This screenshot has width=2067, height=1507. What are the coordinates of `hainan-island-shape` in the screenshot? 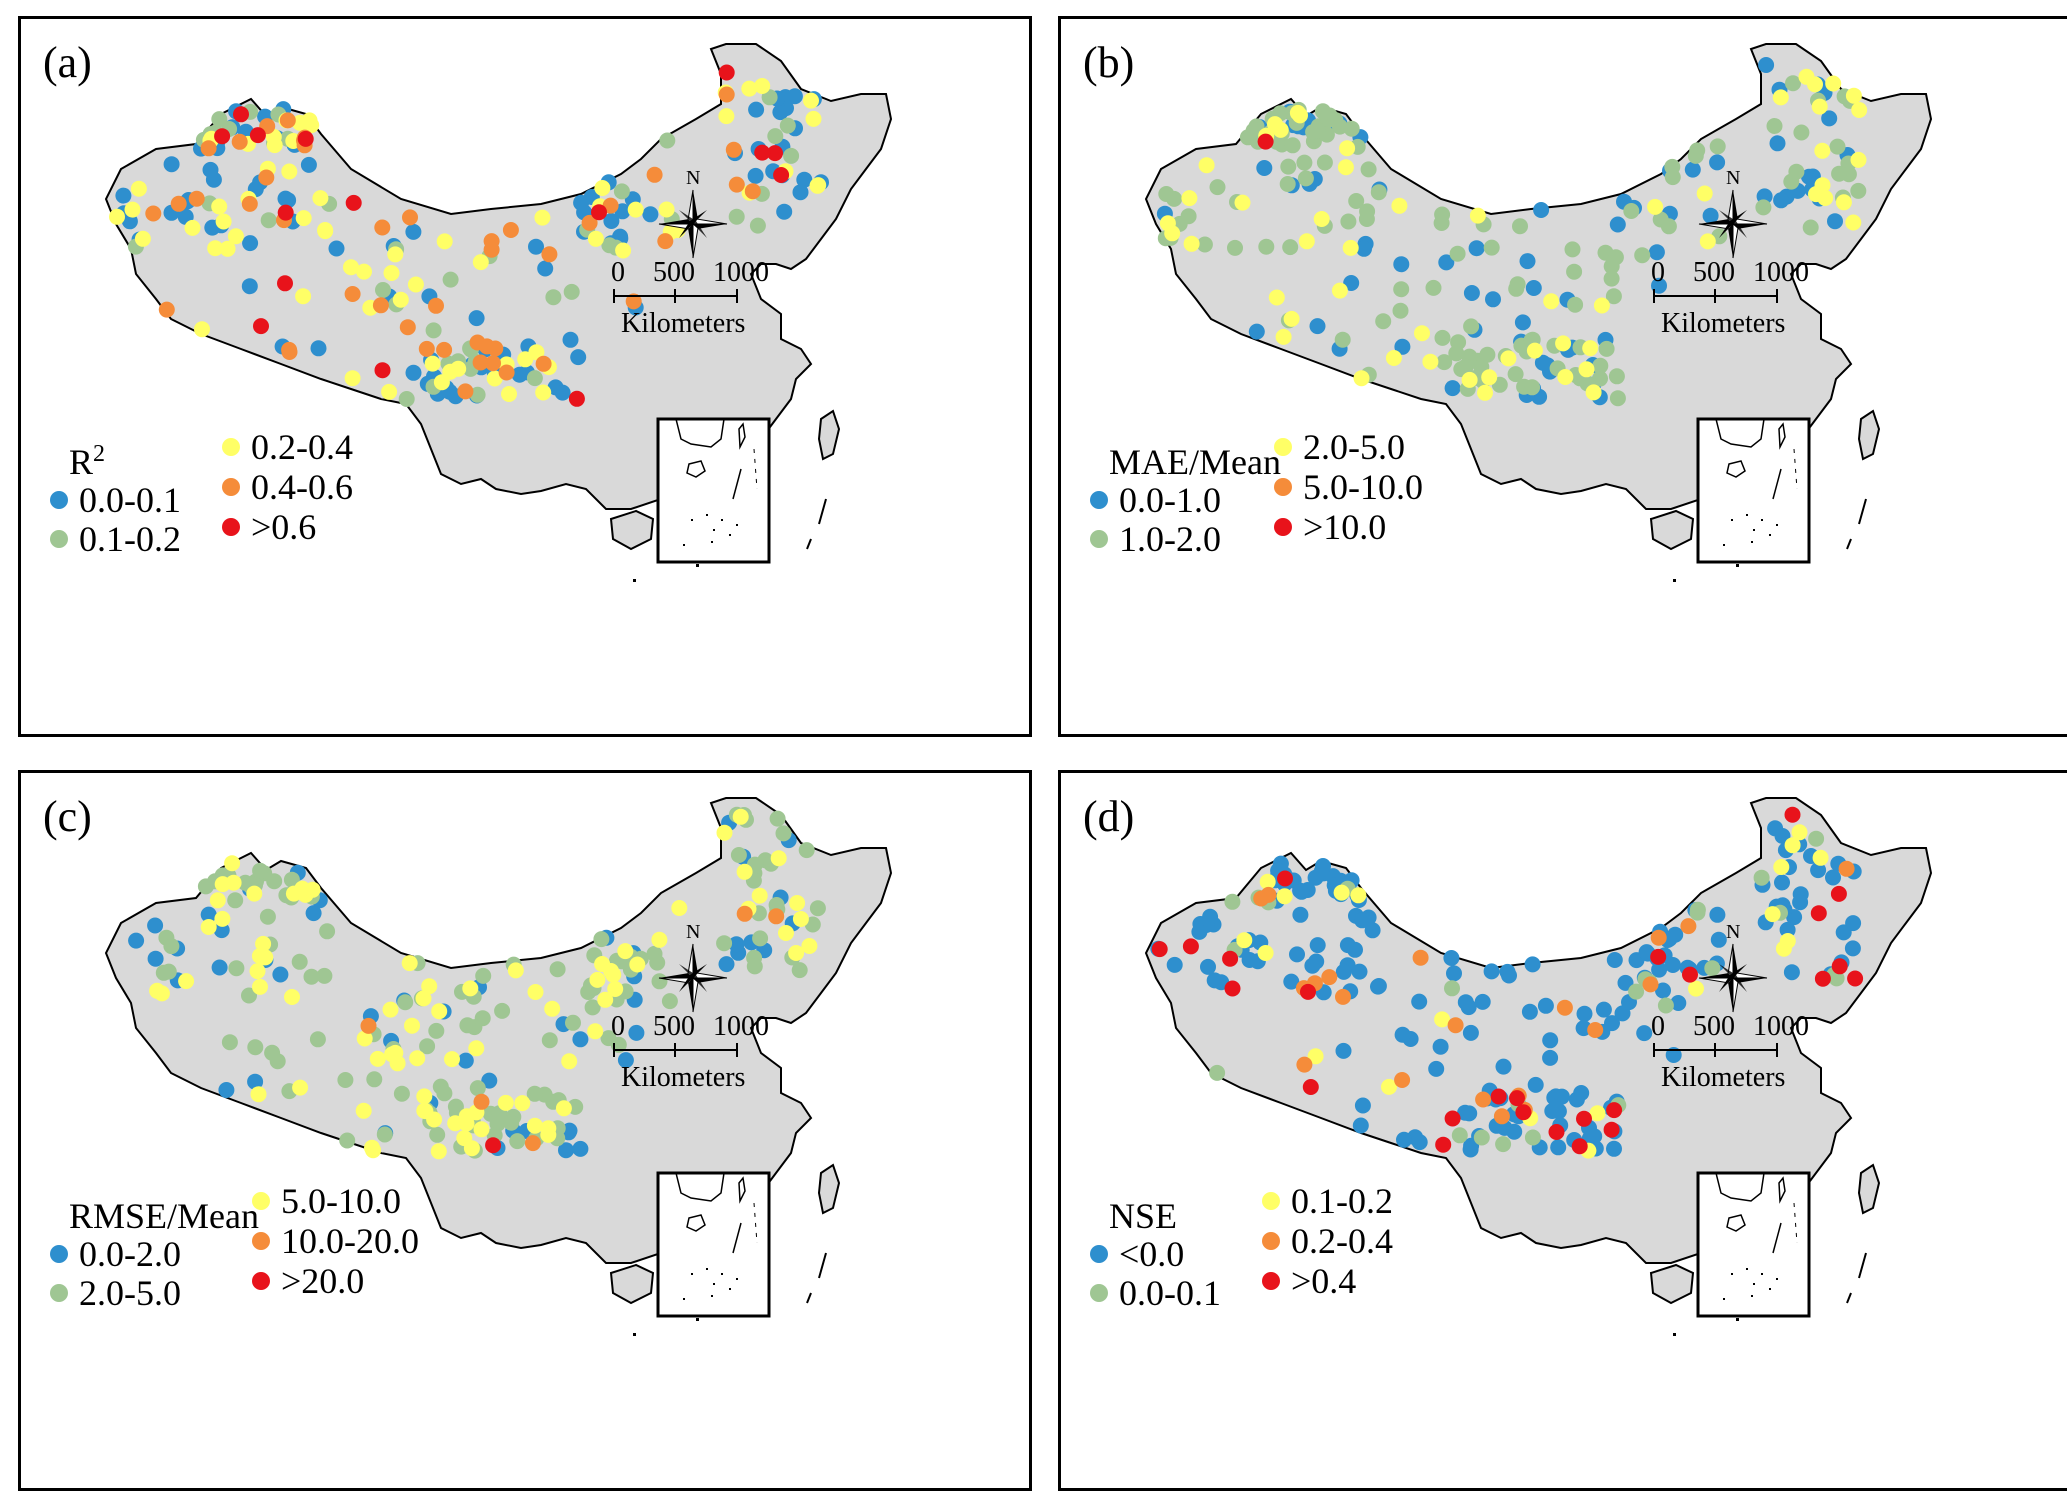 It's located at (1672, 530).